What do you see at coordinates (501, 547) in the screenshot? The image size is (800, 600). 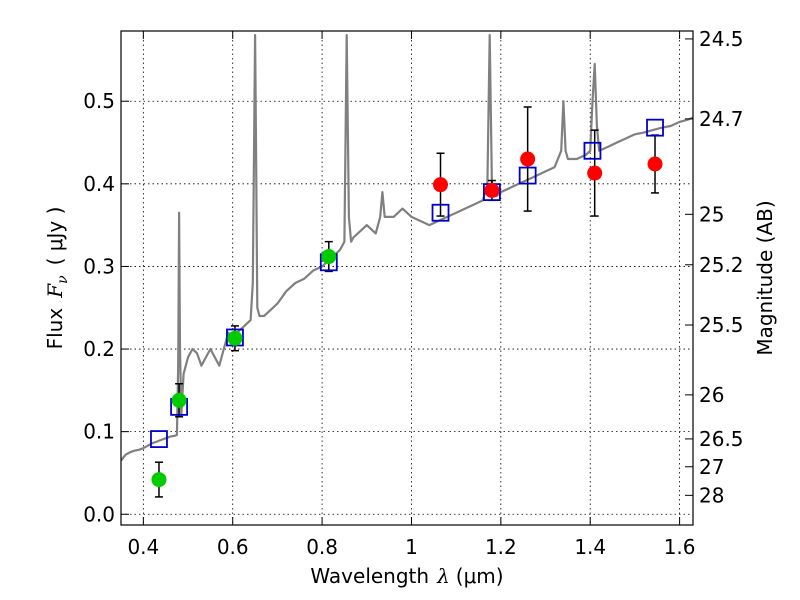 I see `x-tick-label: 1.2` at bounding box center [501, 547].